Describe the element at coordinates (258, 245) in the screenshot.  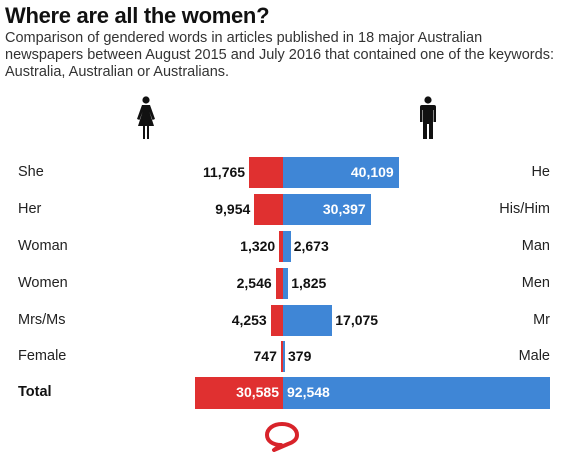
I see `female-value-label: 1,320` at that location.